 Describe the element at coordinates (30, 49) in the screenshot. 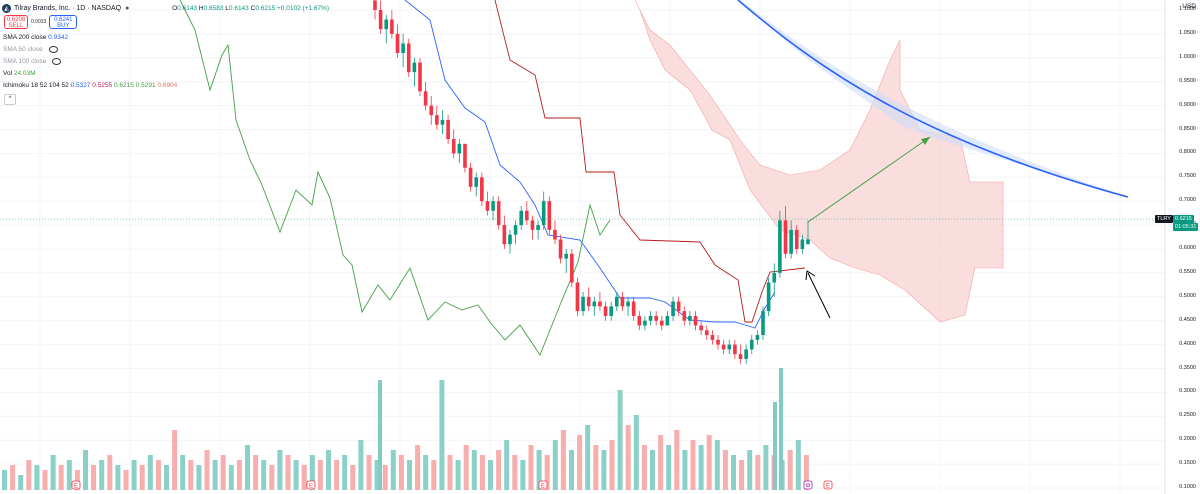

I see `indicator-sma50: SMA 50 close` at that location.